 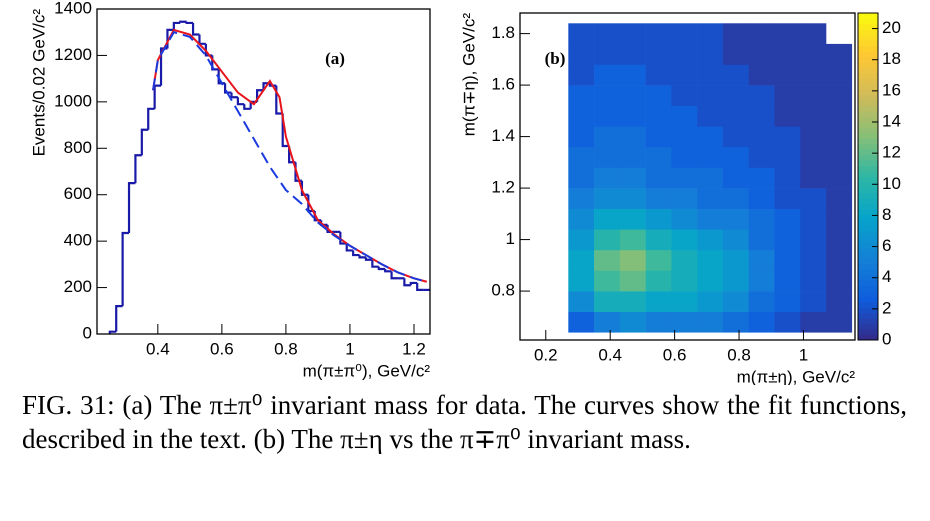 I want to click on y-tick-label: 400, so click(x=78, y=240).